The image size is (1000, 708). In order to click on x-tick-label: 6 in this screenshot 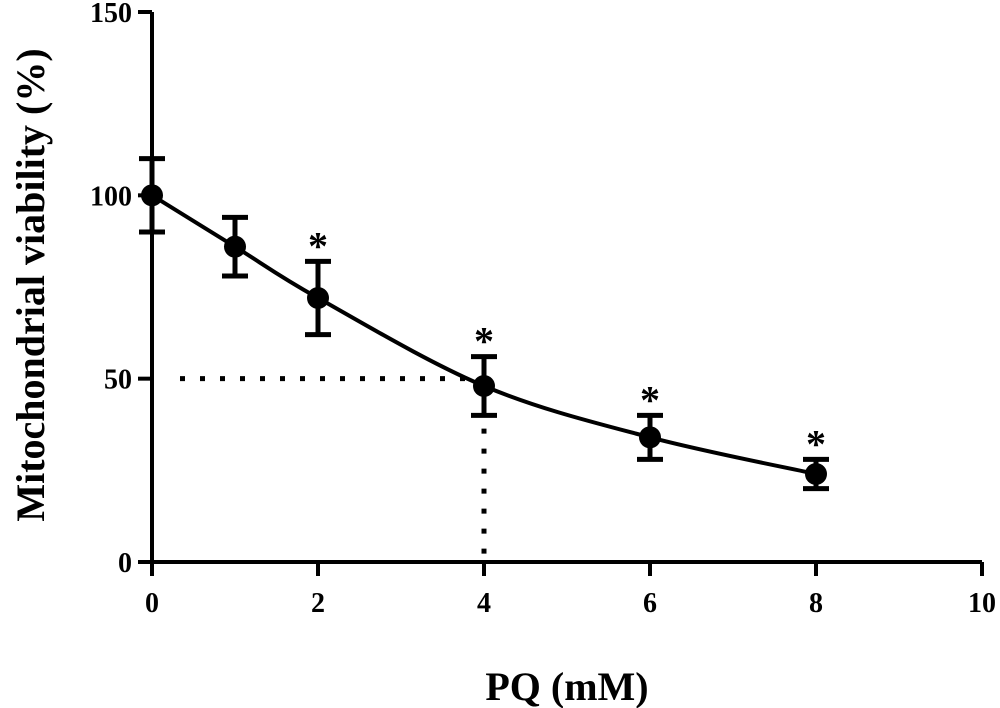, I will do `click(650, 603)`.